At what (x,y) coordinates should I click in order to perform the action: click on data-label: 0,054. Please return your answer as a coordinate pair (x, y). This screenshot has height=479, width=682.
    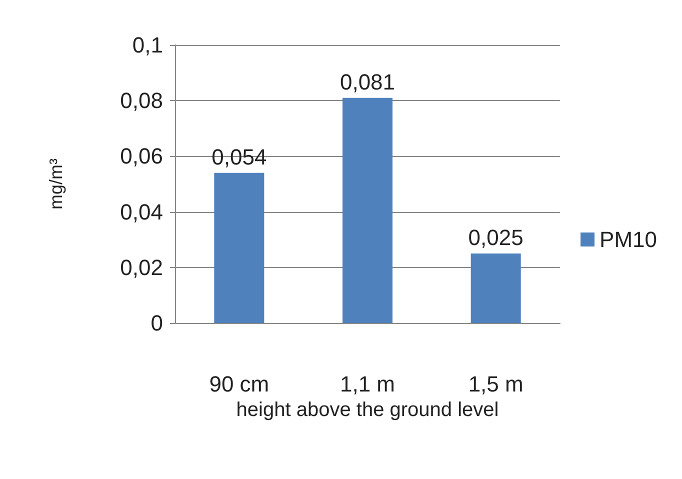
    Looking at the image, I should click on (239, 157).